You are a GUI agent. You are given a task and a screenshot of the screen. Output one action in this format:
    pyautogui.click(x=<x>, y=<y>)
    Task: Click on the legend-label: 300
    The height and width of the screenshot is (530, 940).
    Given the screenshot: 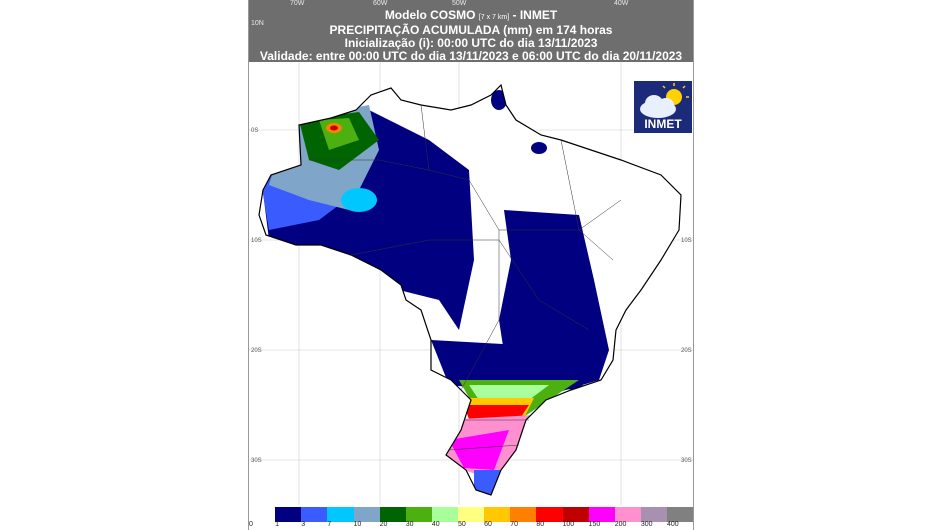 What is the action you would take?
    pyautogui.click(x=646, y=524)
    